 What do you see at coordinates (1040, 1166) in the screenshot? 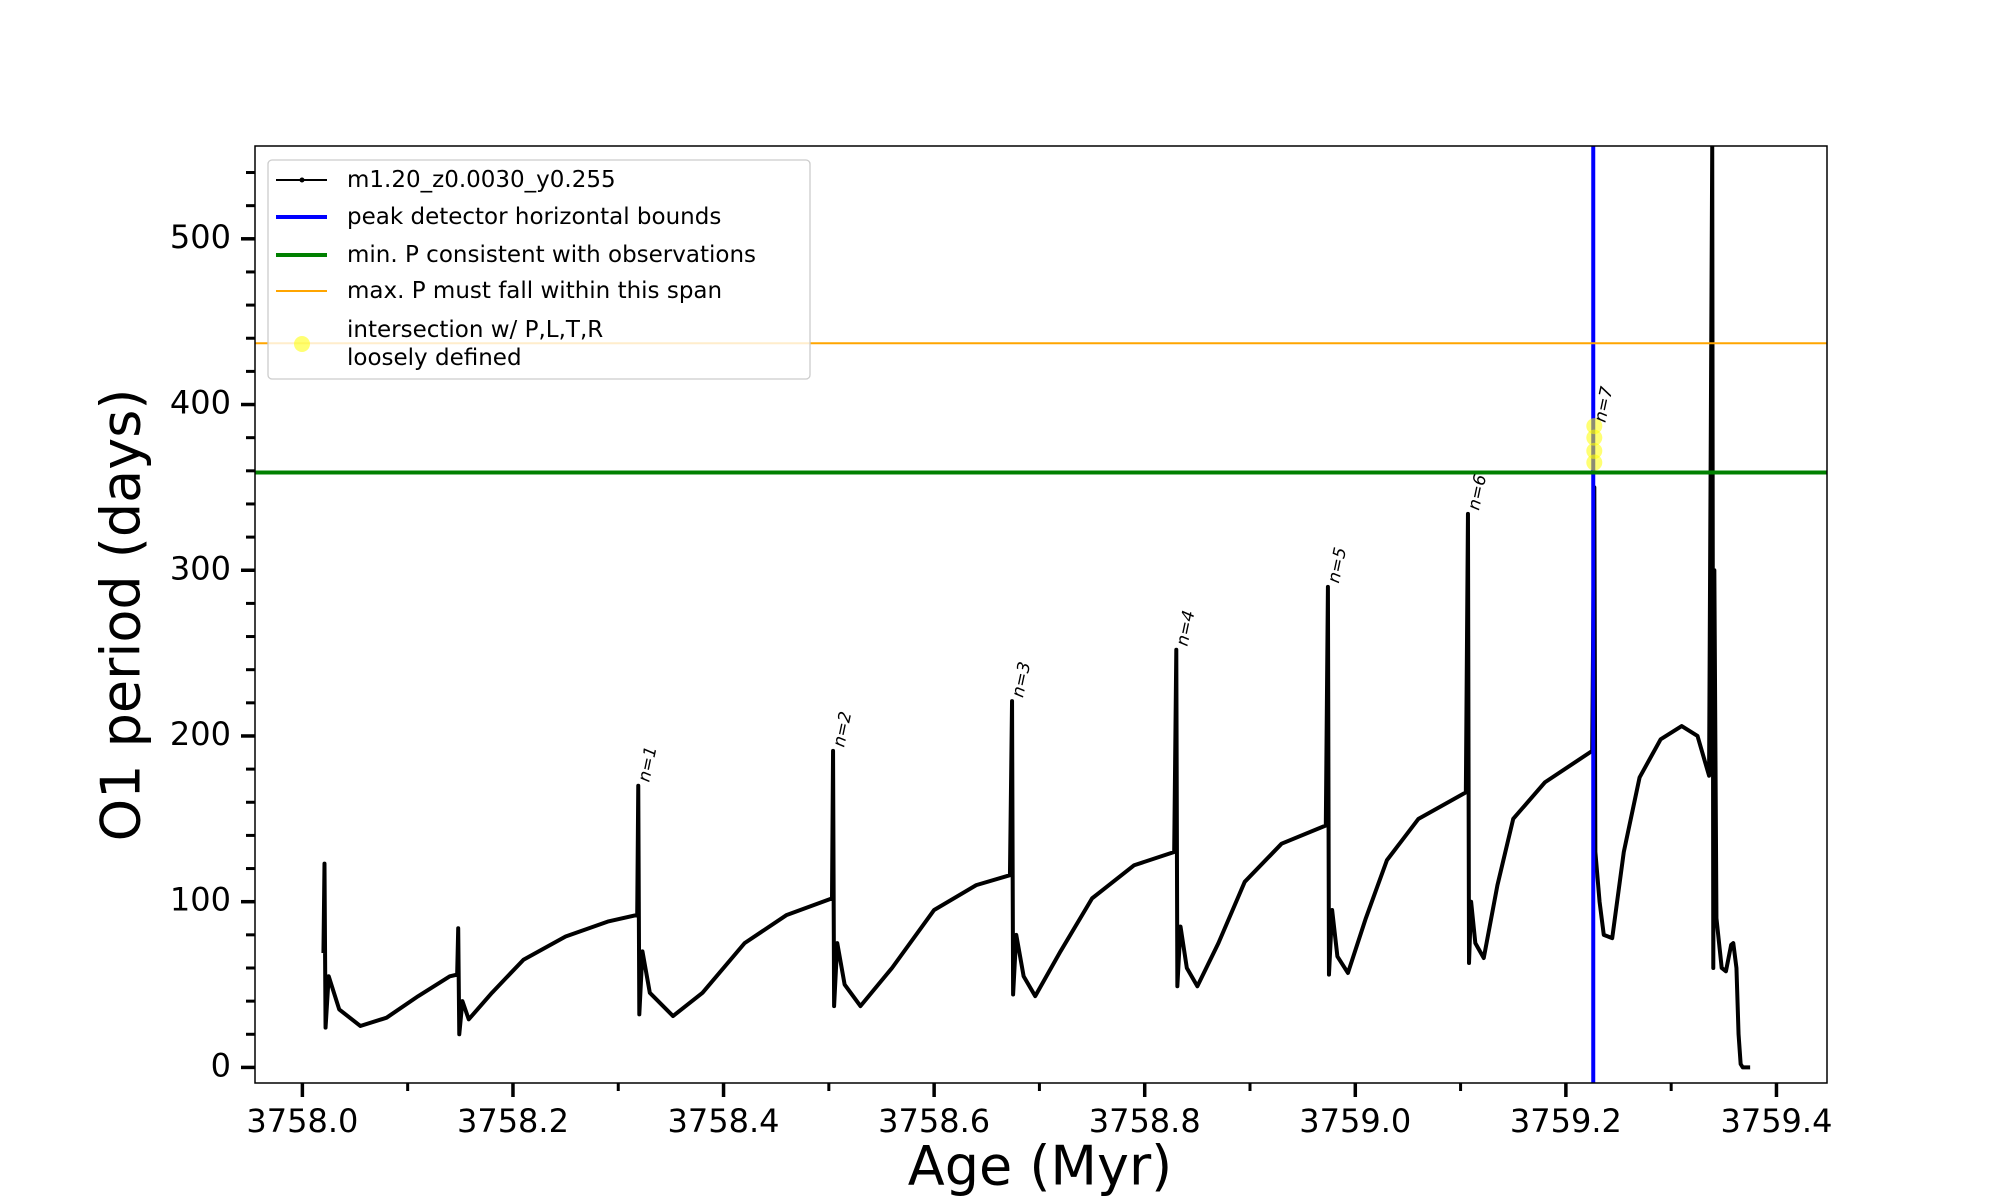
I see `x-axis-label: Age (Myr)` at bounding box center [1040, 1166].